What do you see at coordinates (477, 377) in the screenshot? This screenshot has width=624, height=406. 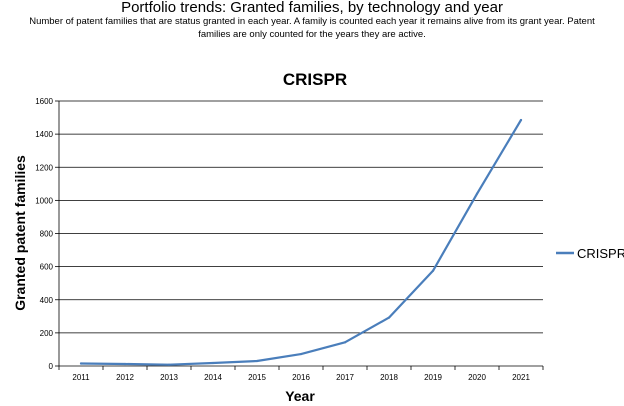 I see `x-tick-label: 2020` at bounding box center [477, 377].